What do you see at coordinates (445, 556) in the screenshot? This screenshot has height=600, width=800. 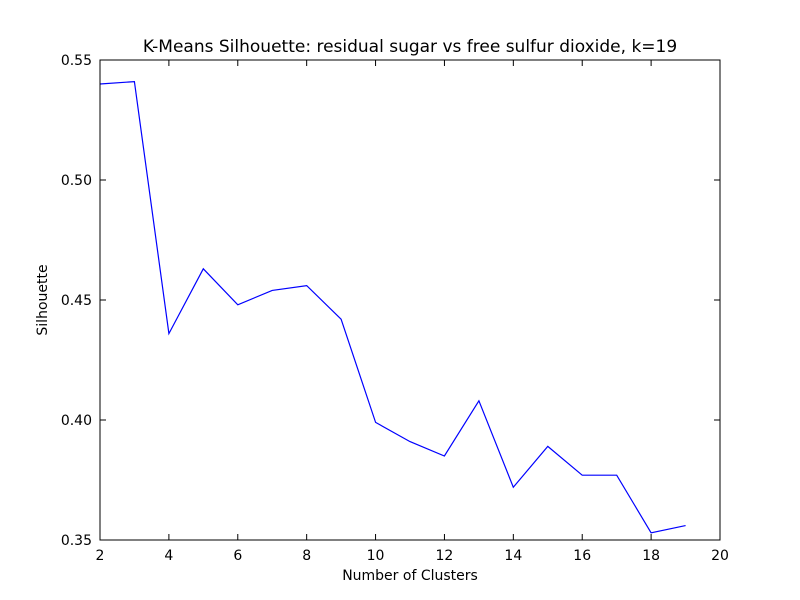 I see `x-tick-label: 12` at bounding box center [445, 556].